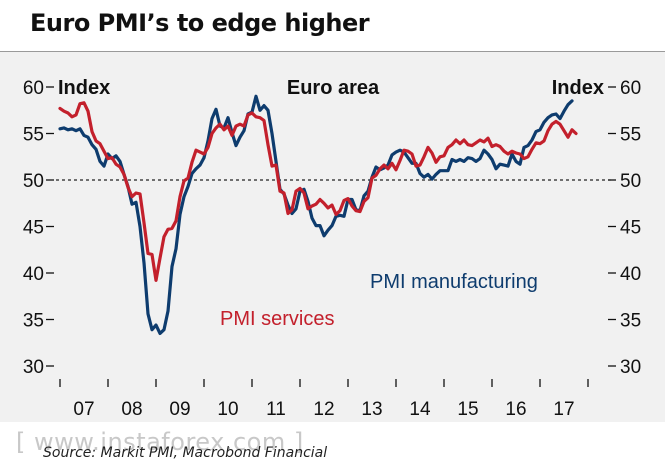  I want to click on legend-services: PMI services, so click(277, 319).